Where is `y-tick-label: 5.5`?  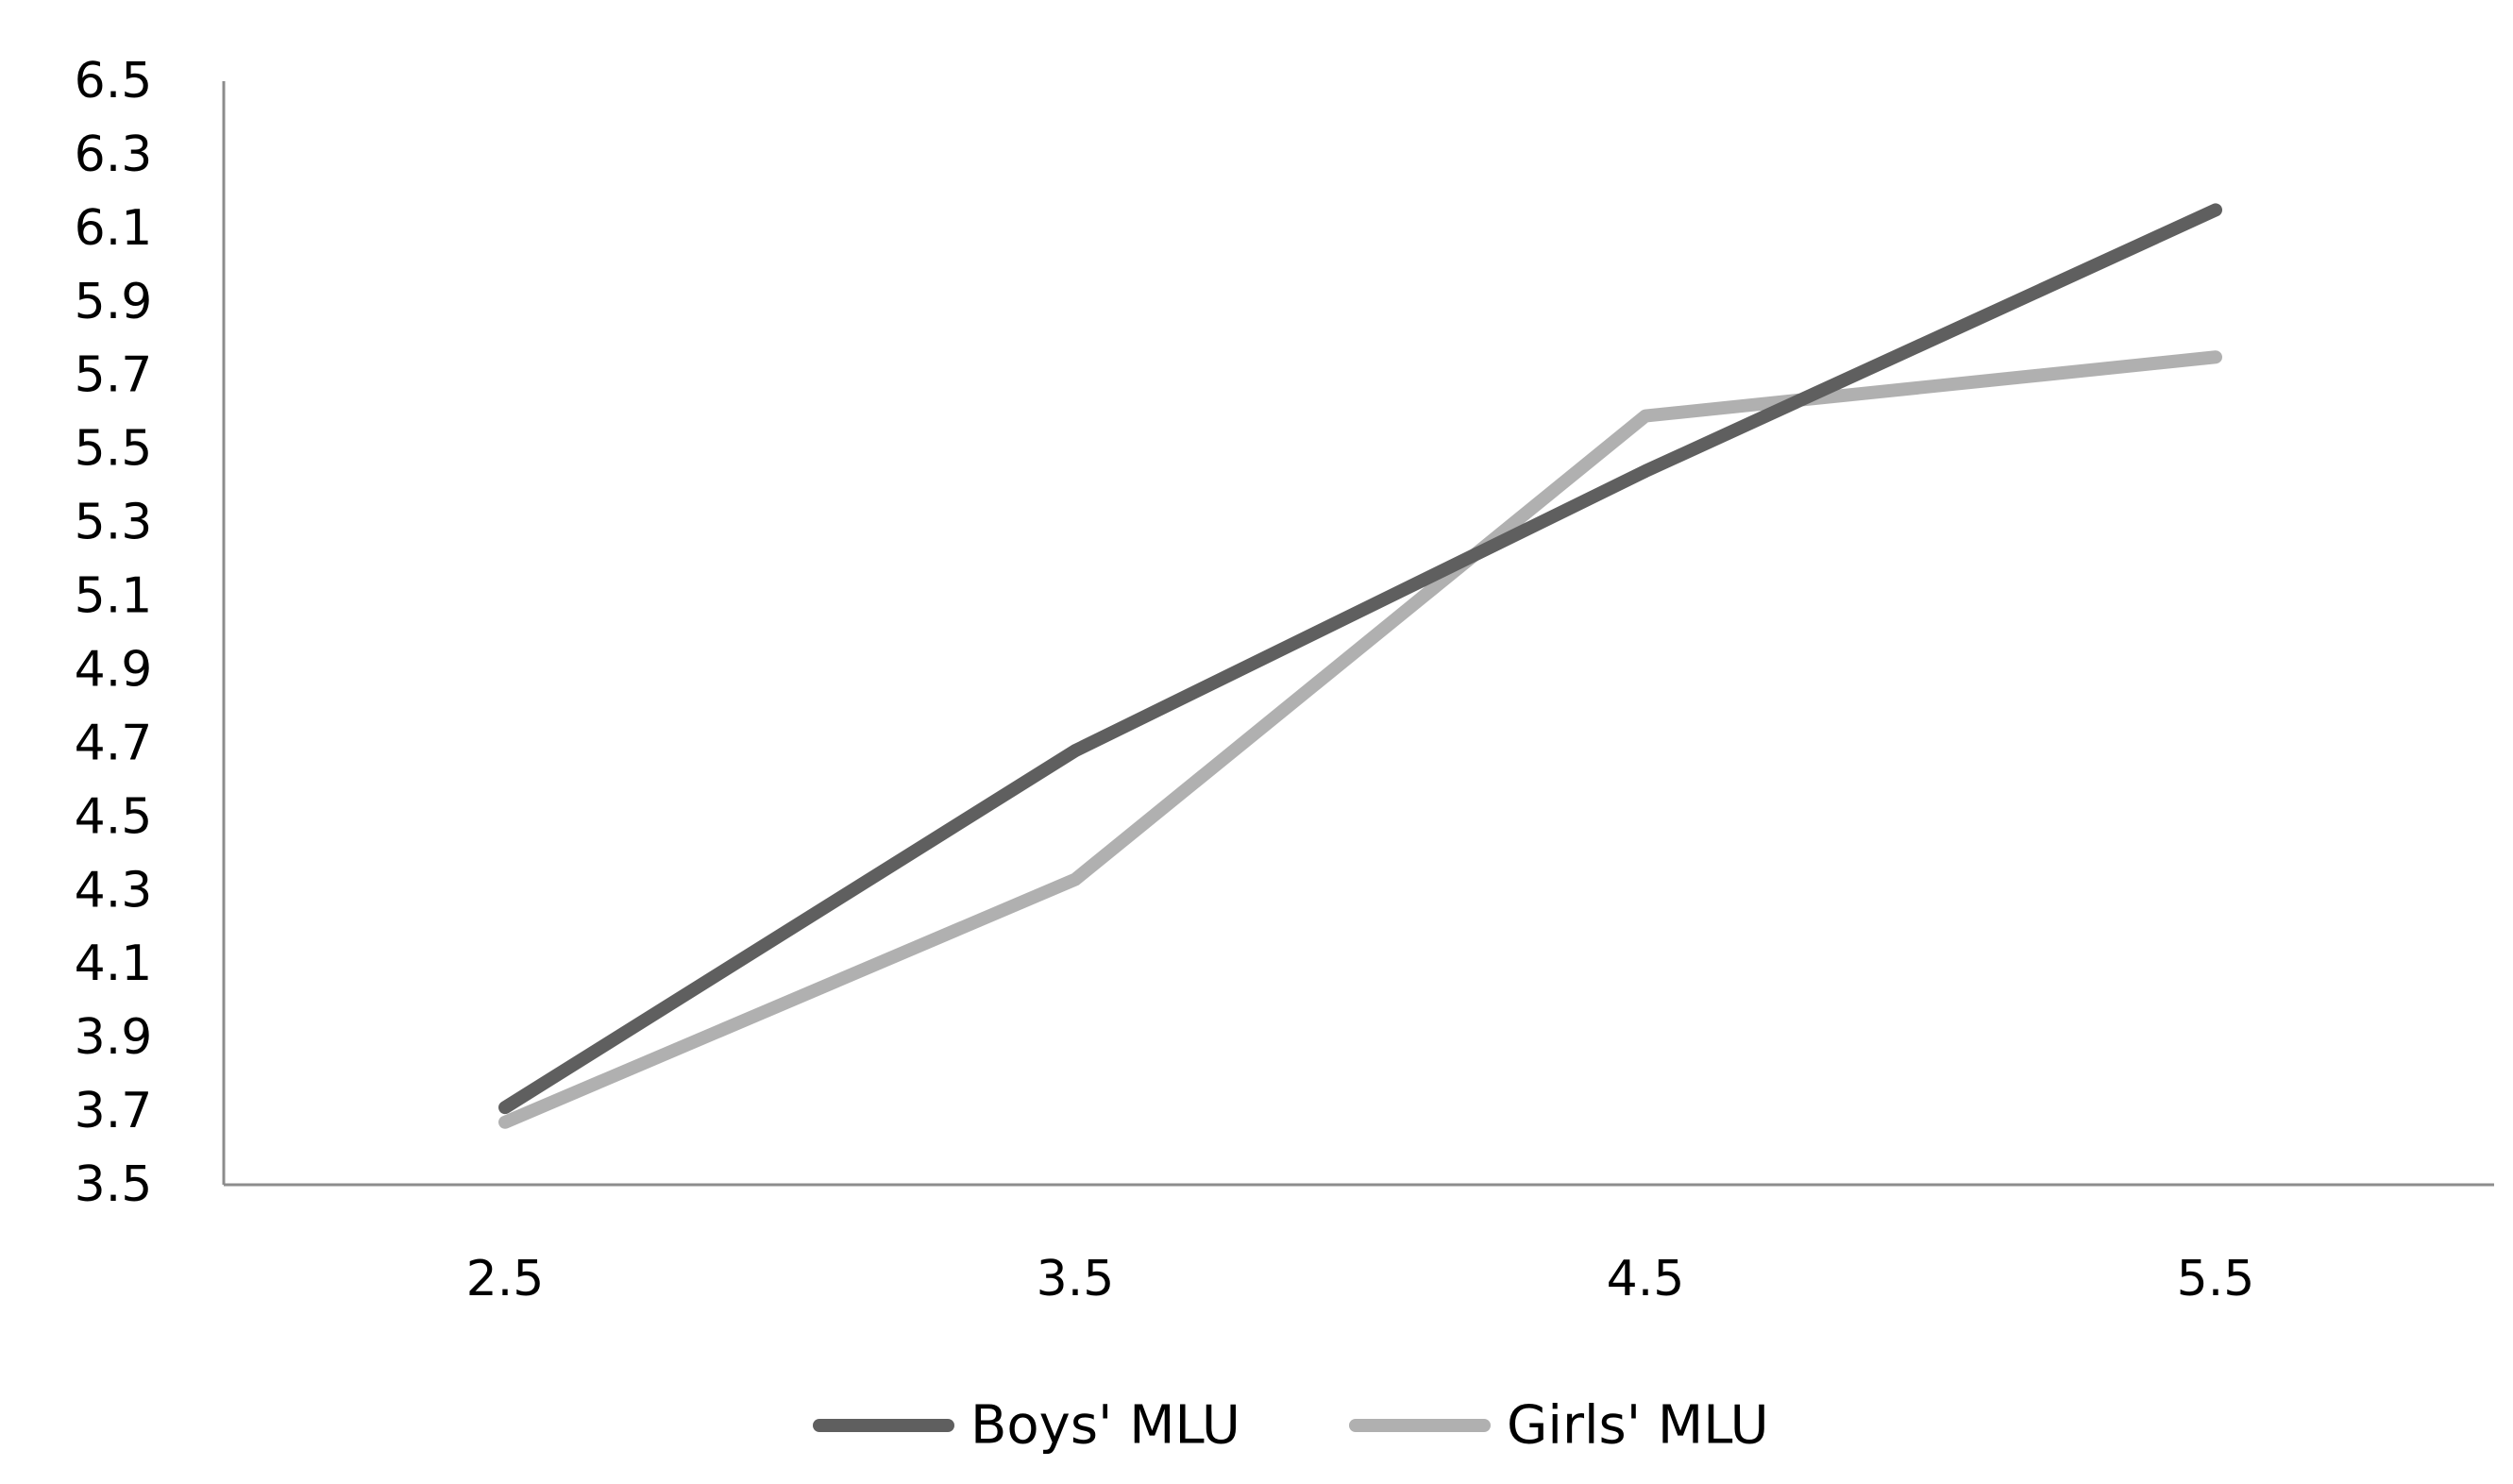 y-tick-label: 5.5 is located at coordinates (114, 449).